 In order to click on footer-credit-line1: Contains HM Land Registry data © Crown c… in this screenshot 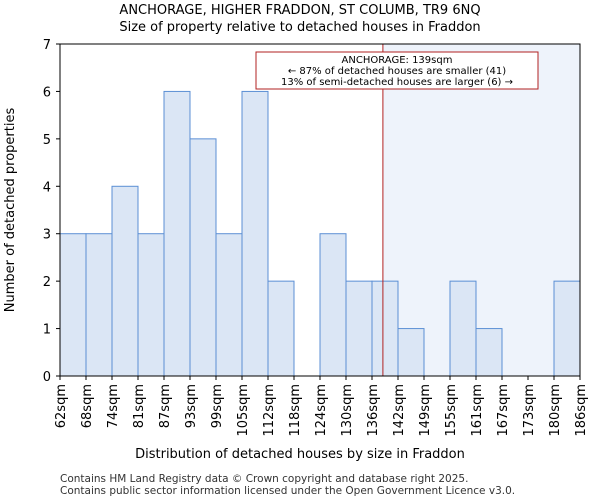, I will do `click(264, 479)`.